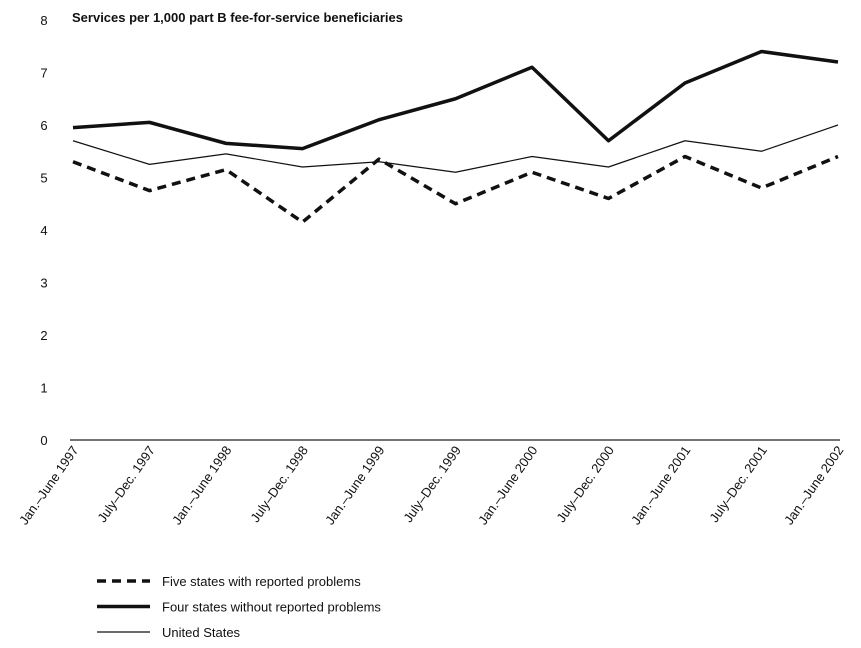 This screenshot has height=648, width=861. What do you see at coordinates (201, 632) in the screenshot?
I see `legend-label: United States` at bounding box center [201, 632].